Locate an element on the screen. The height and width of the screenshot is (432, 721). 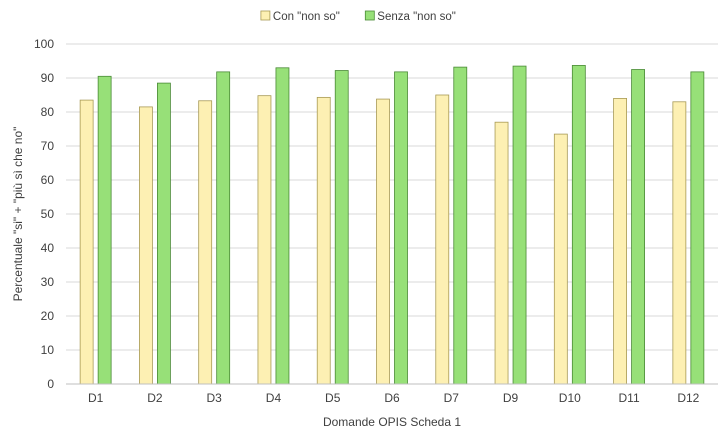
y-tick-label: 70 is located at coordinates (48, 146).